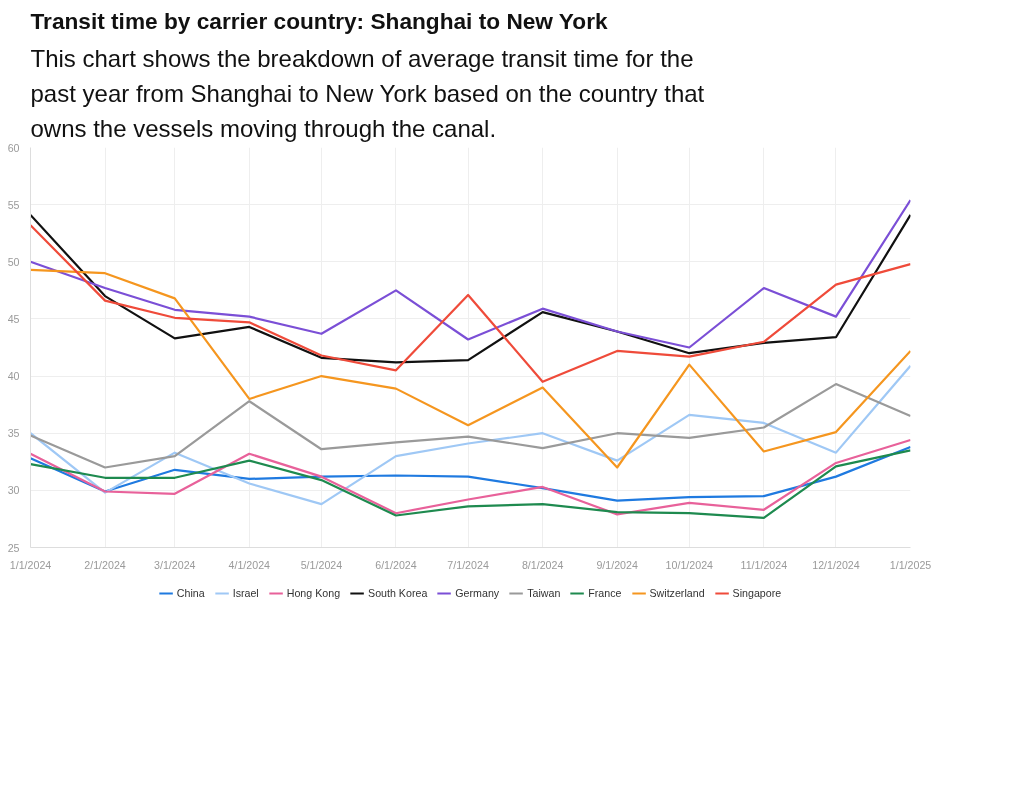 This screenshot has height=788, width=1024. Describe the element at coordinates (13, 433) in the screenshot. I see `y-tick-label: 35` at that location.